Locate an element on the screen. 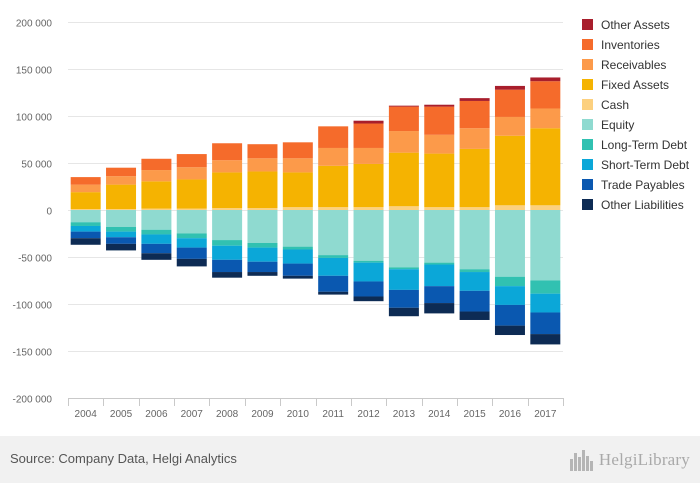 This screenshot has height=483, width=700. y-tick-label: 50 000 is located at coordinates (36, 165).